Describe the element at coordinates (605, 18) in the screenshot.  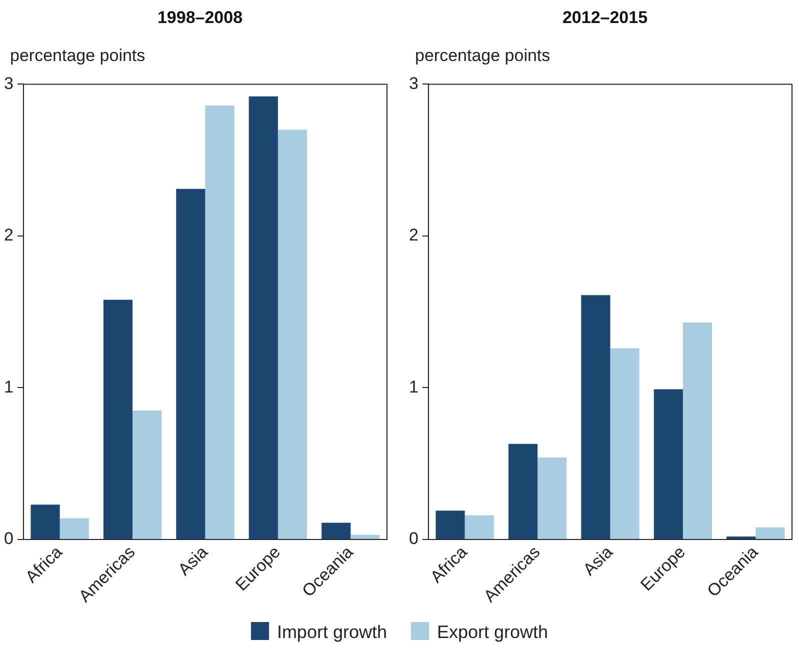
I see `chart-title: 2012–2015` at that location.